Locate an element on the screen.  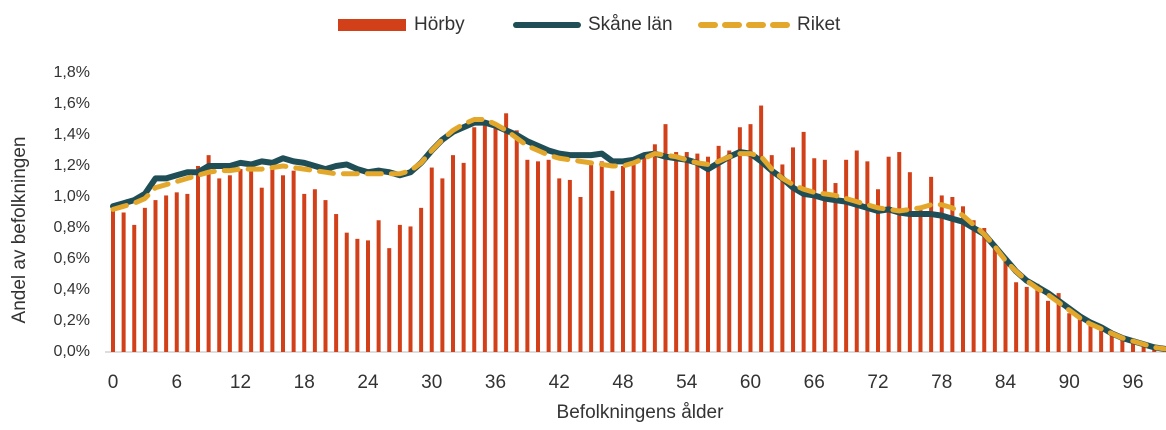
x-tick-label: 30 is located at coordinates (431, 382).